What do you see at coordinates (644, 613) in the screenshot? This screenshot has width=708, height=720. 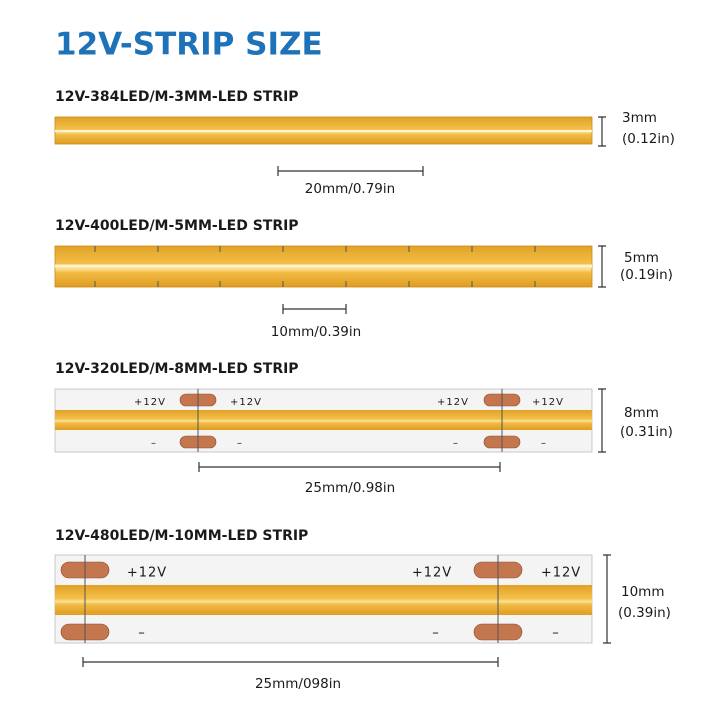 I see `width-in: (0.39in)` at bounding box center [644, 613].